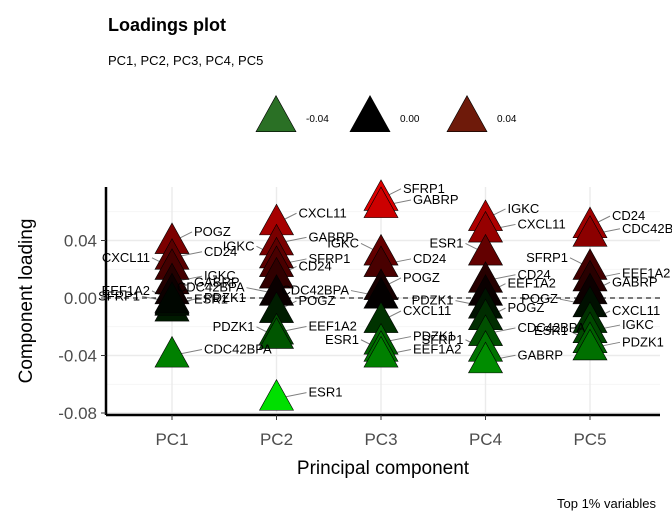 The width and height of the screenshot is (672, 528). Describe the element at coordinates (433, 300) in the screenshot. I see `label-pc4-pdzk1: PDZK1` at that location.